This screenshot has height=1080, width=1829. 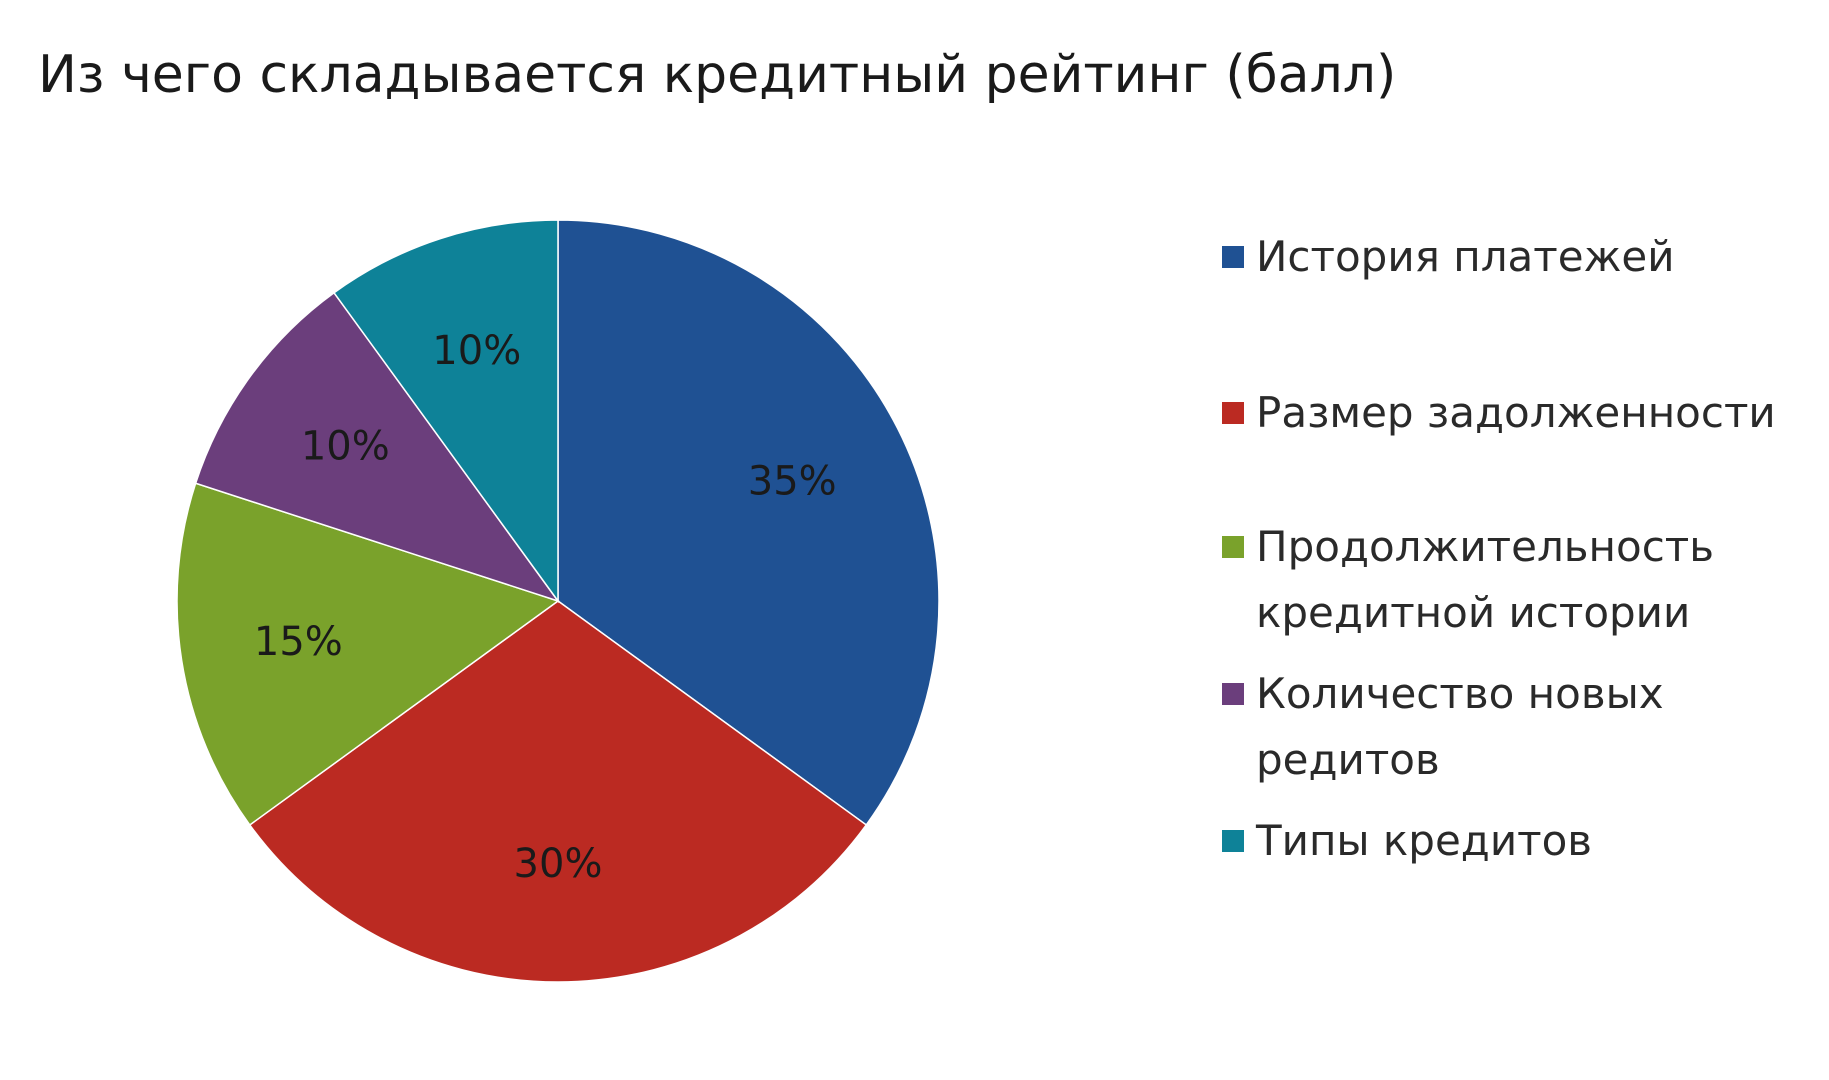 I want to click on legend-item: Продолжительность кредитной истории, so click(x=1522, y=580).